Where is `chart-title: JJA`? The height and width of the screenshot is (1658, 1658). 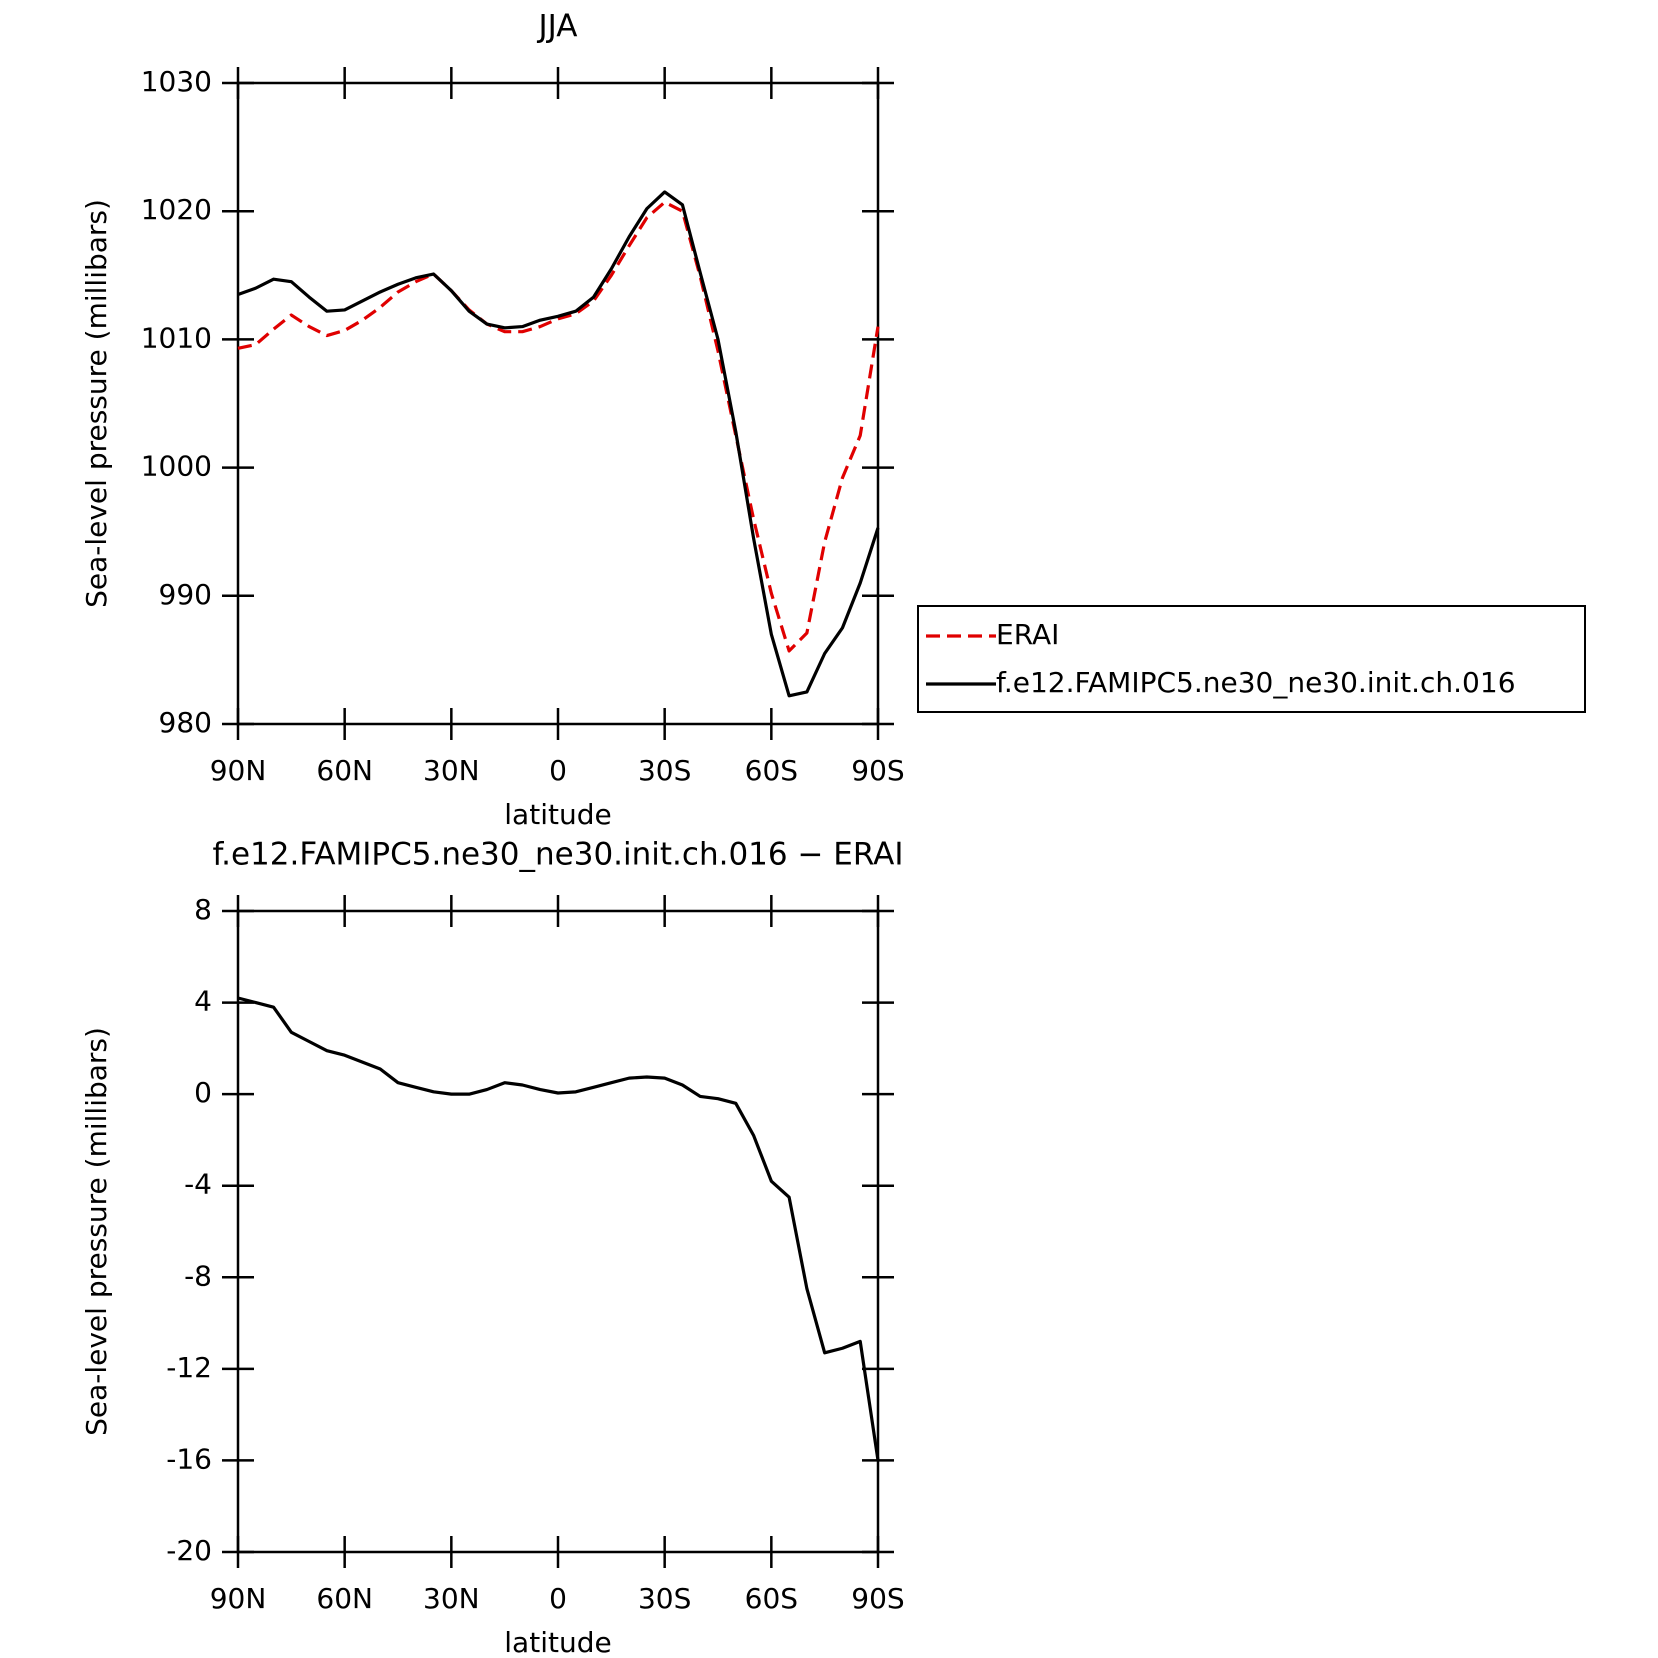 chart-title: JJA is located at coordinates (557, 27).